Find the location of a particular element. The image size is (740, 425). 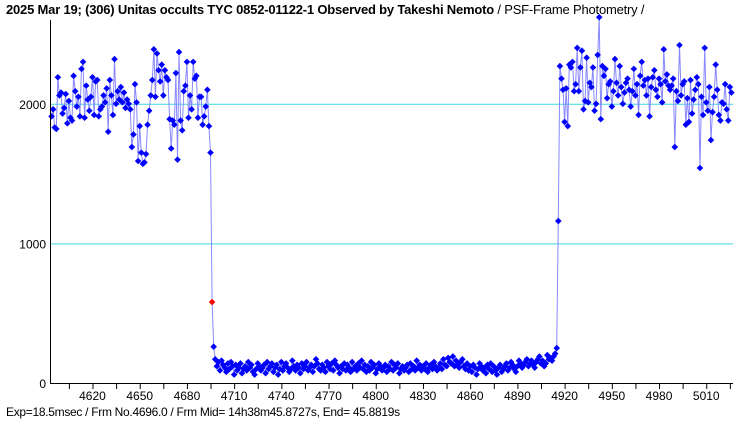

x-tick-label: 4920 is located at coordinates (564, 396).